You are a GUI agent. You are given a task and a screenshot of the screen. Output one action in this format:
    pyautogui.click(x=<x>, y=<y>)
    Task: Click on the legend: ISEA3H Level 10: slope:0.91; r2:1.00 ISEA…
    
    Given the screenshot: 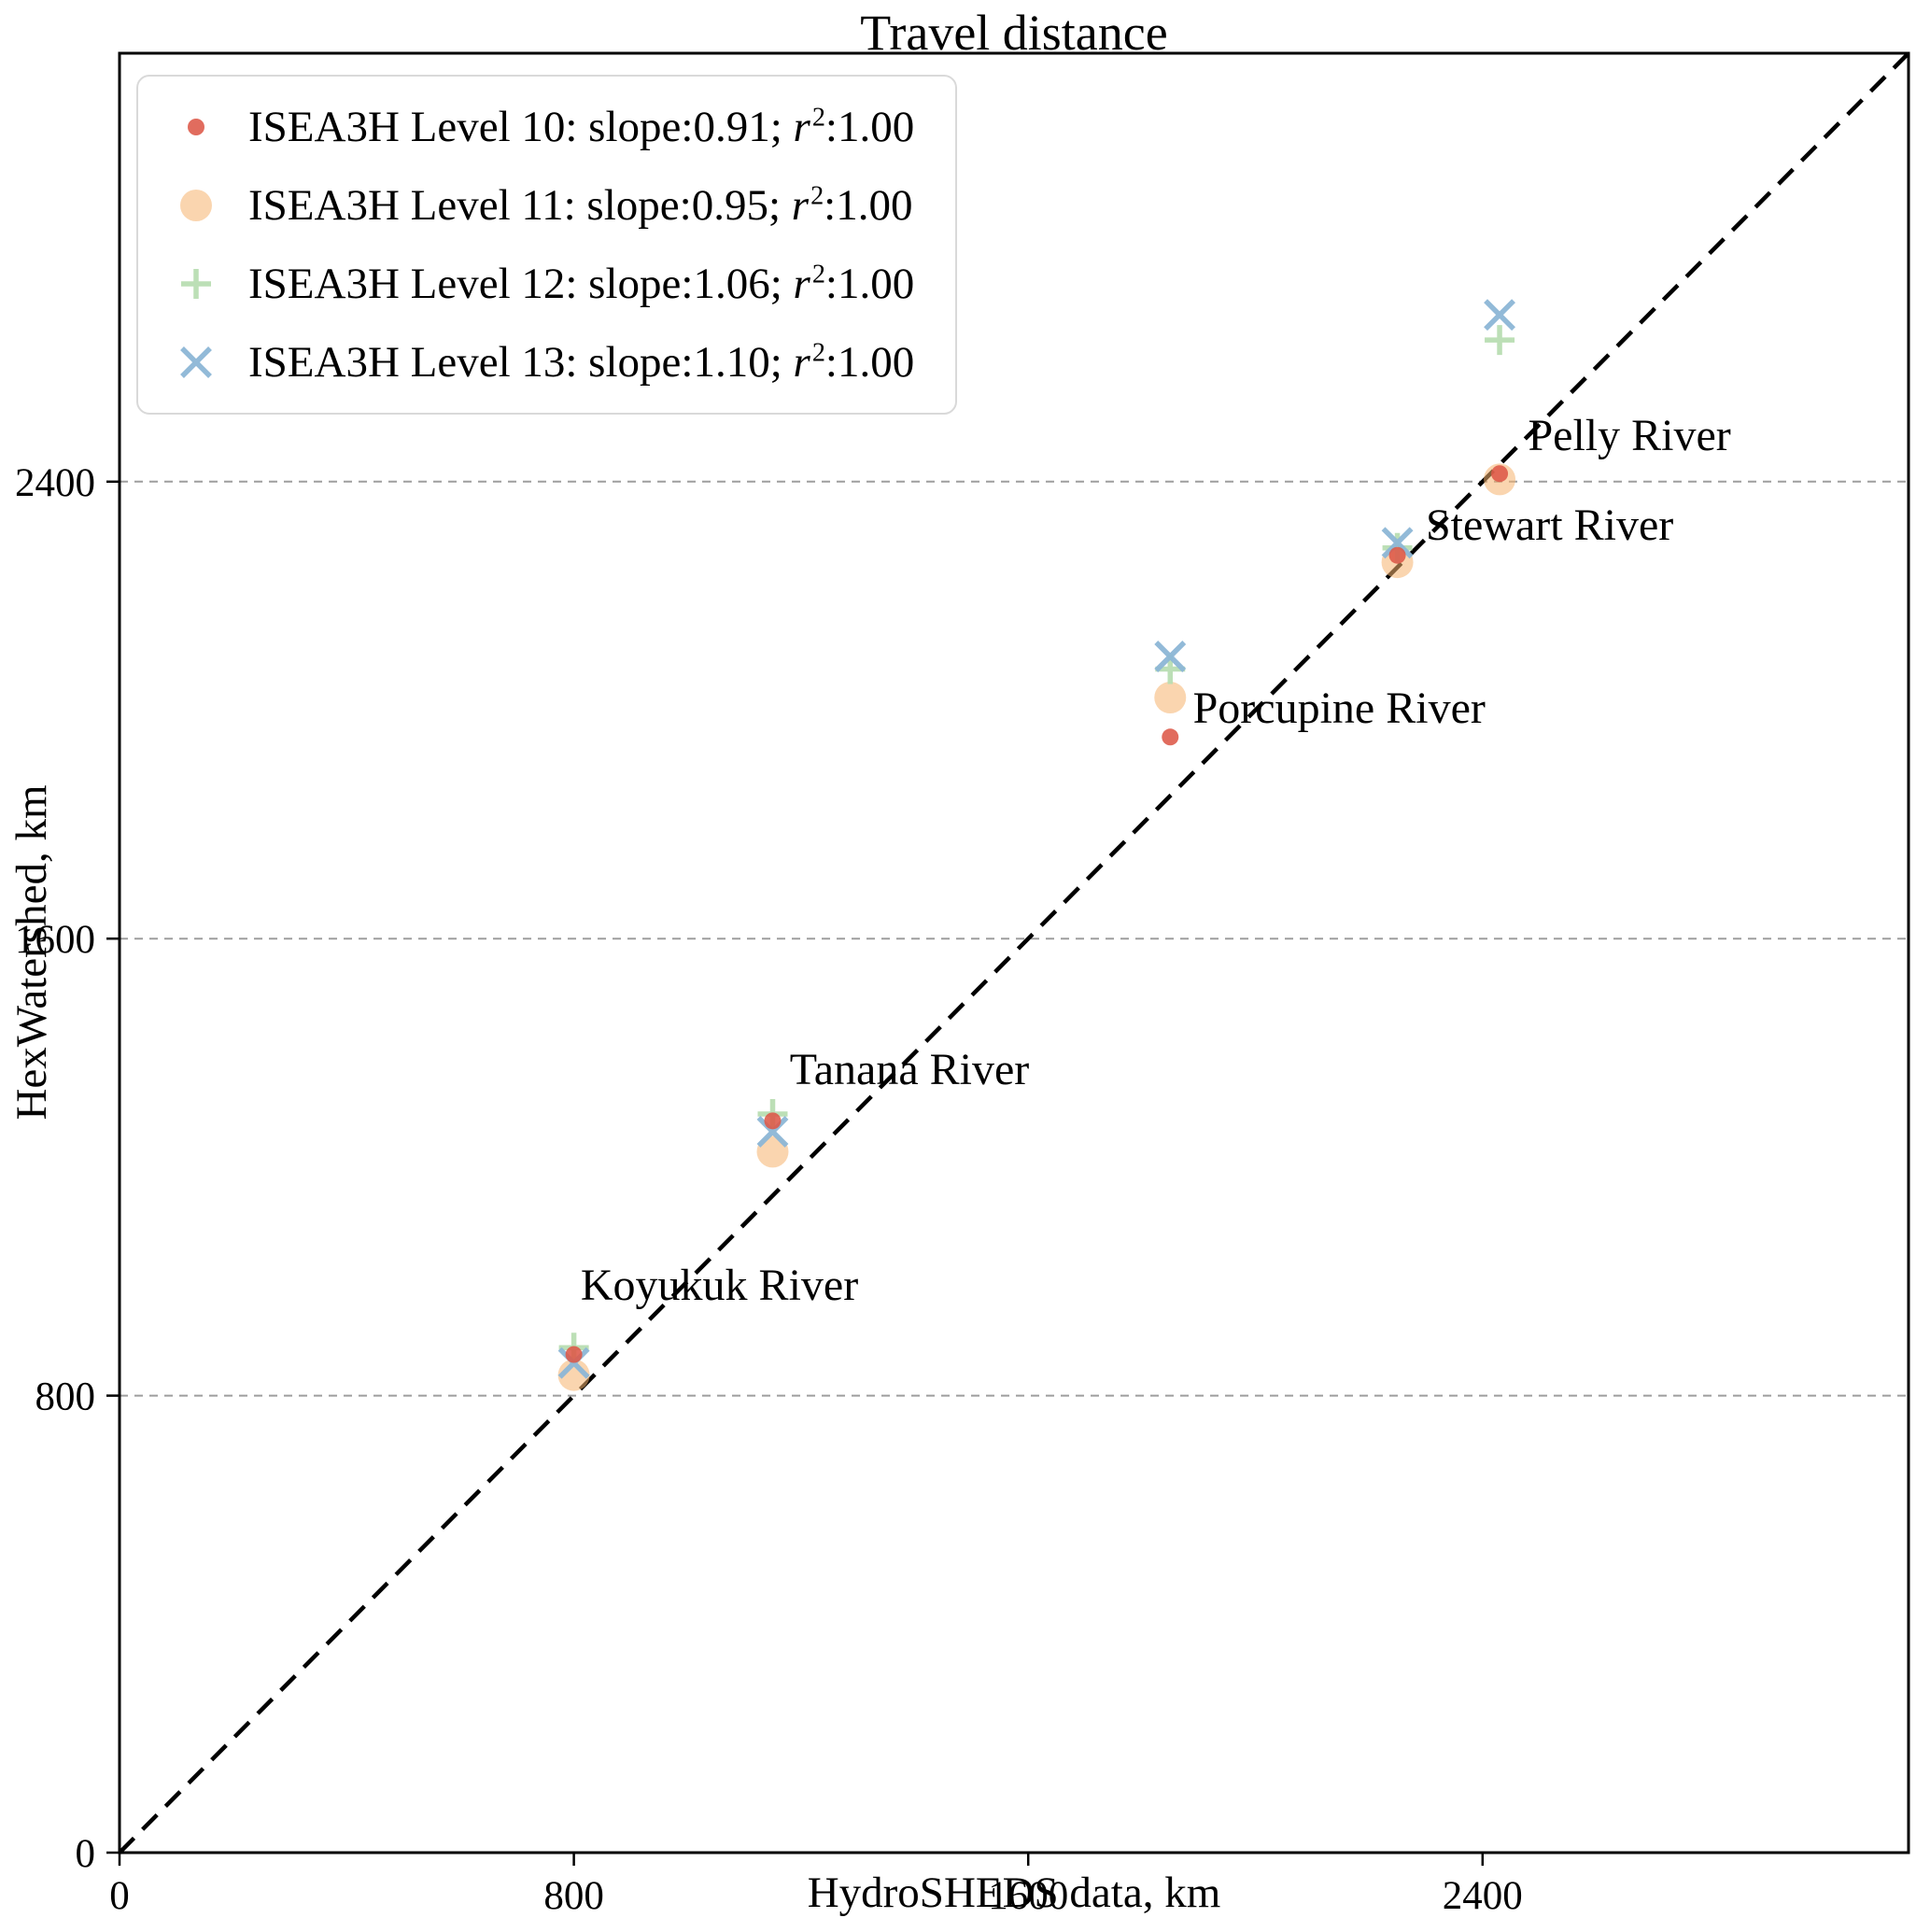 What is the action you would take?
    pyautogui.click(x=547, y=245)
    